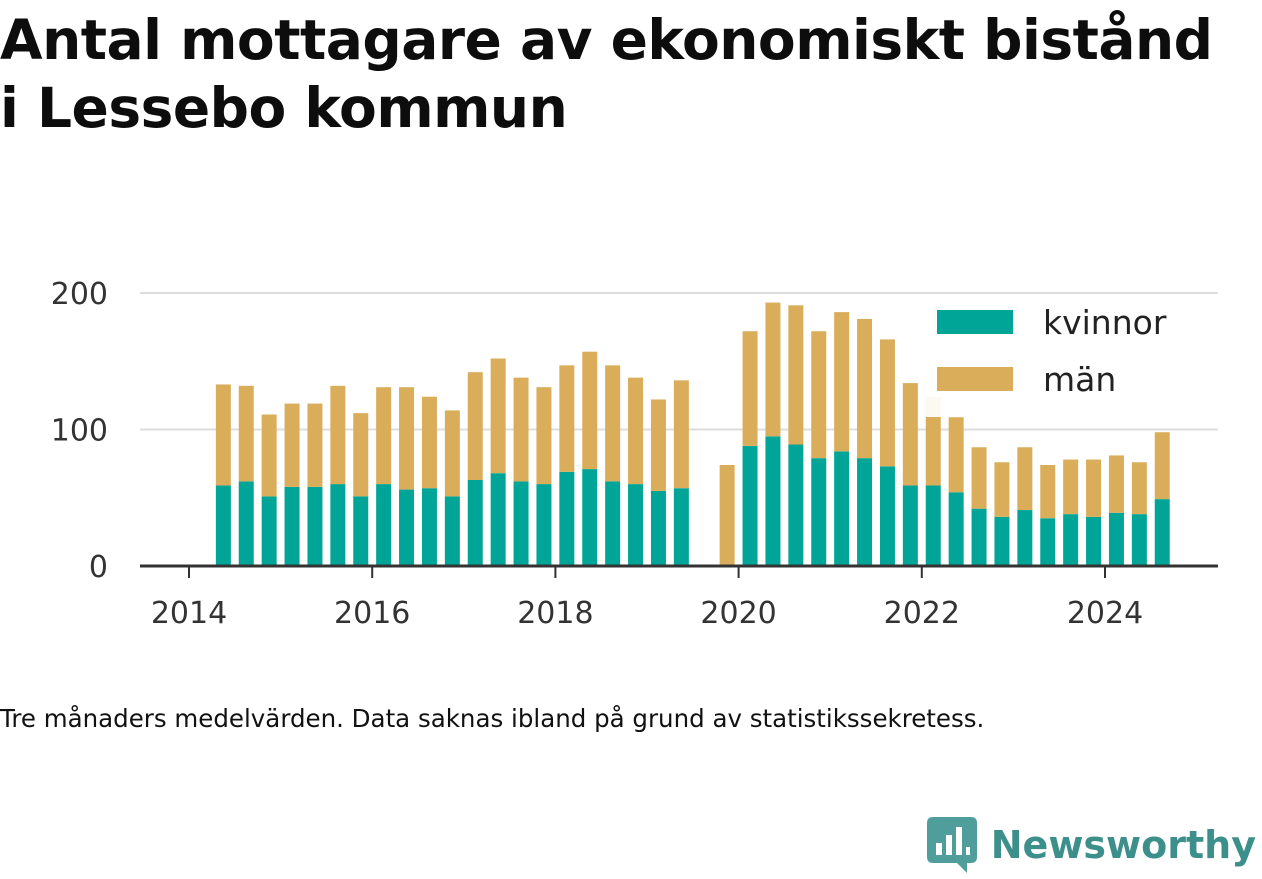 The image size is (1262, 879). Describe the element at coordinates (79, 294) in the screenshot. I see `y-tick-label: 200` at that location.